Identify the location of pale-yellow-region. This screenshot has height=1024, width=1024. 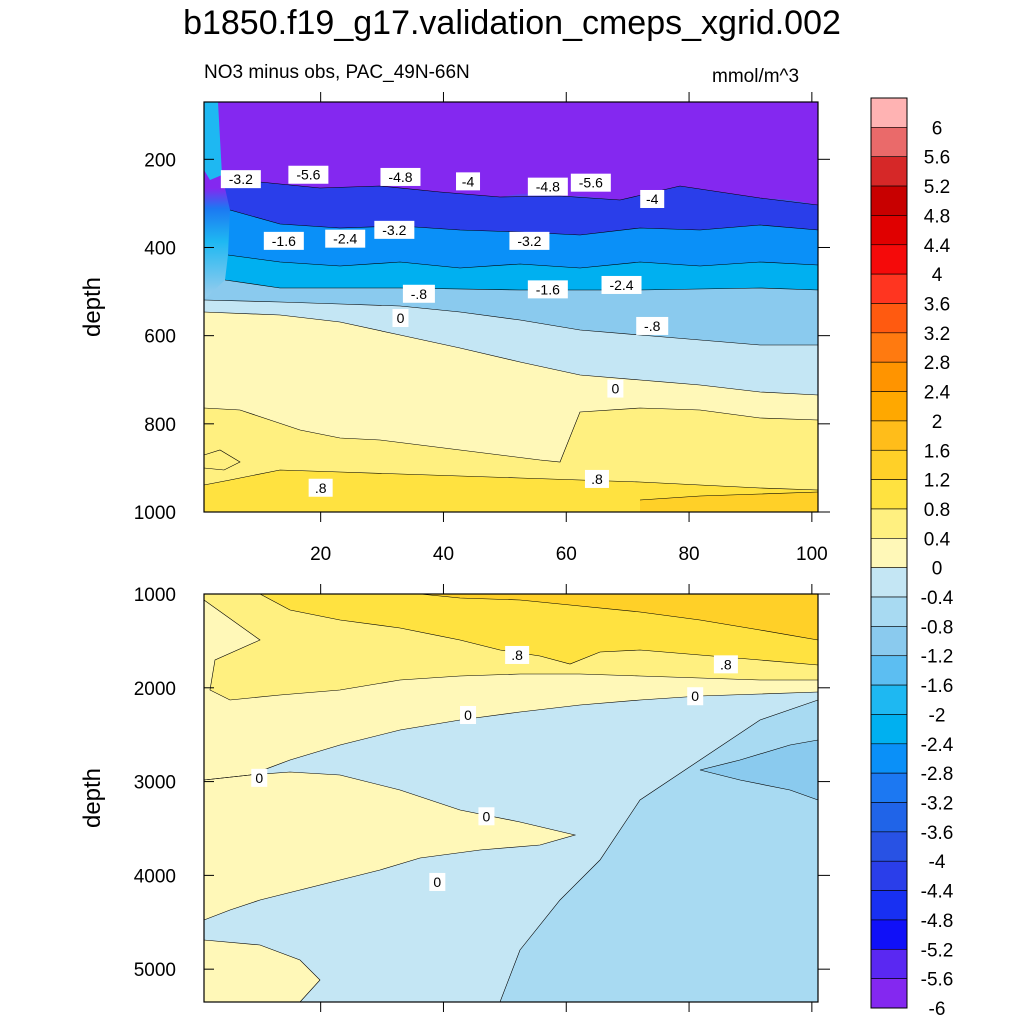
(511, 387).